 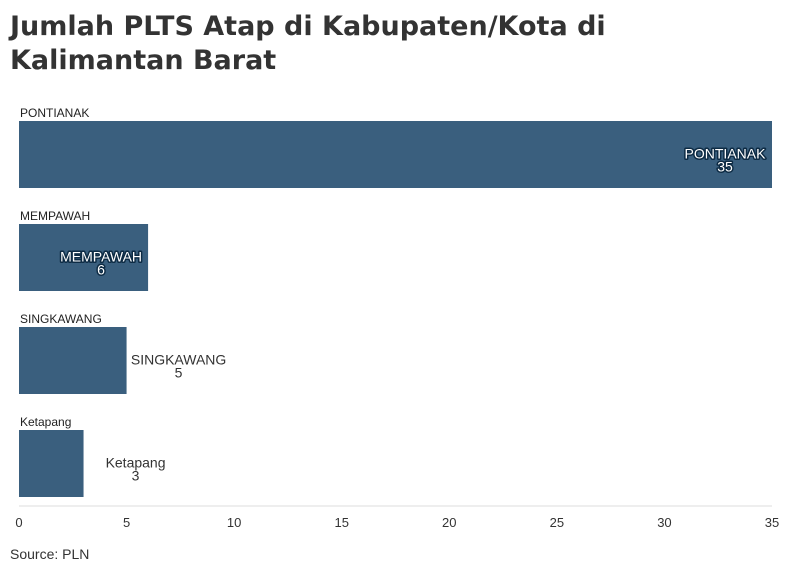 What do you see at coordinates (61, 319) in the screenshot?
I see `category-label-singkawang: SINGKAWANG` at bounding box center [61, 319].